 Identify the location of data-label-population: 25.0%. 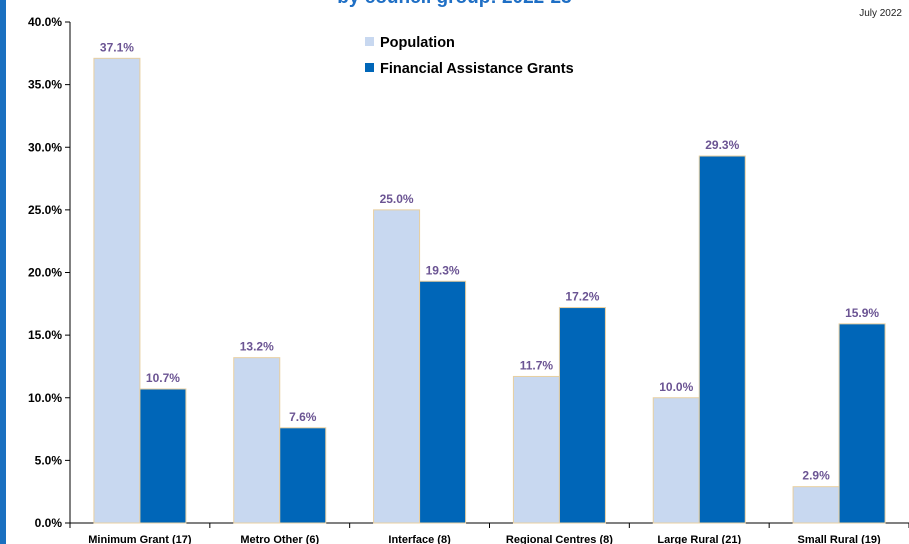
(397, 199).